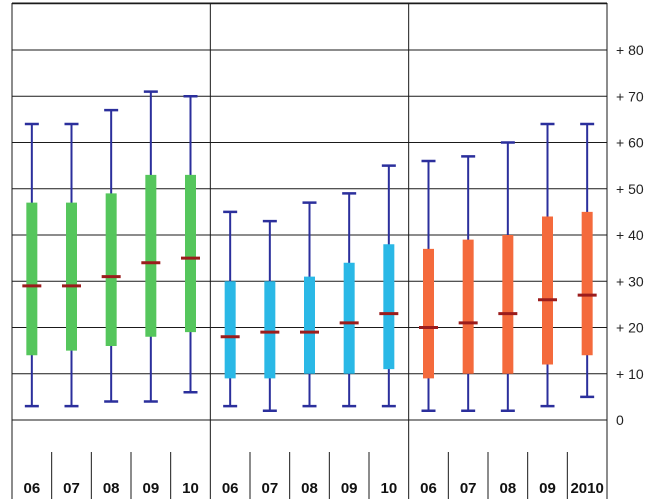  I want to click on y-tick-label: 0, so click(620, 420).